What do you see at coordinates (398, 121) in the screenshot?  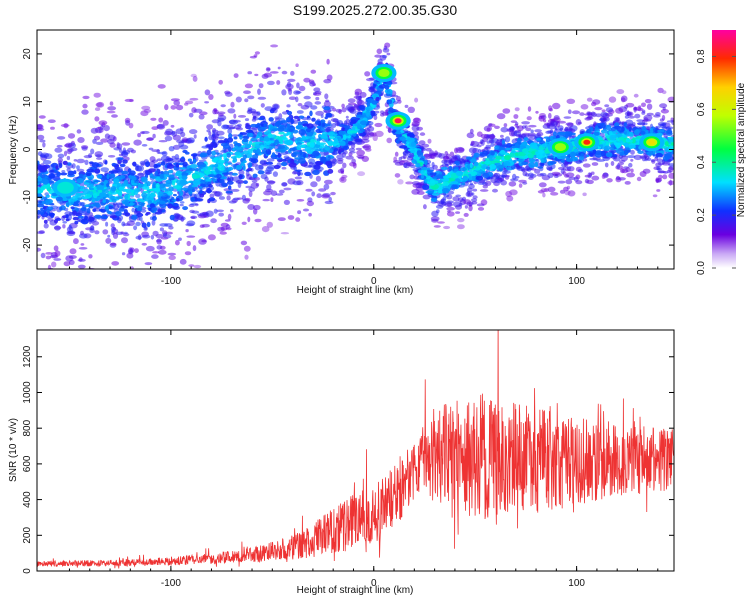 I see `spectrogram-hotspot` at bounding box center [398, 121].